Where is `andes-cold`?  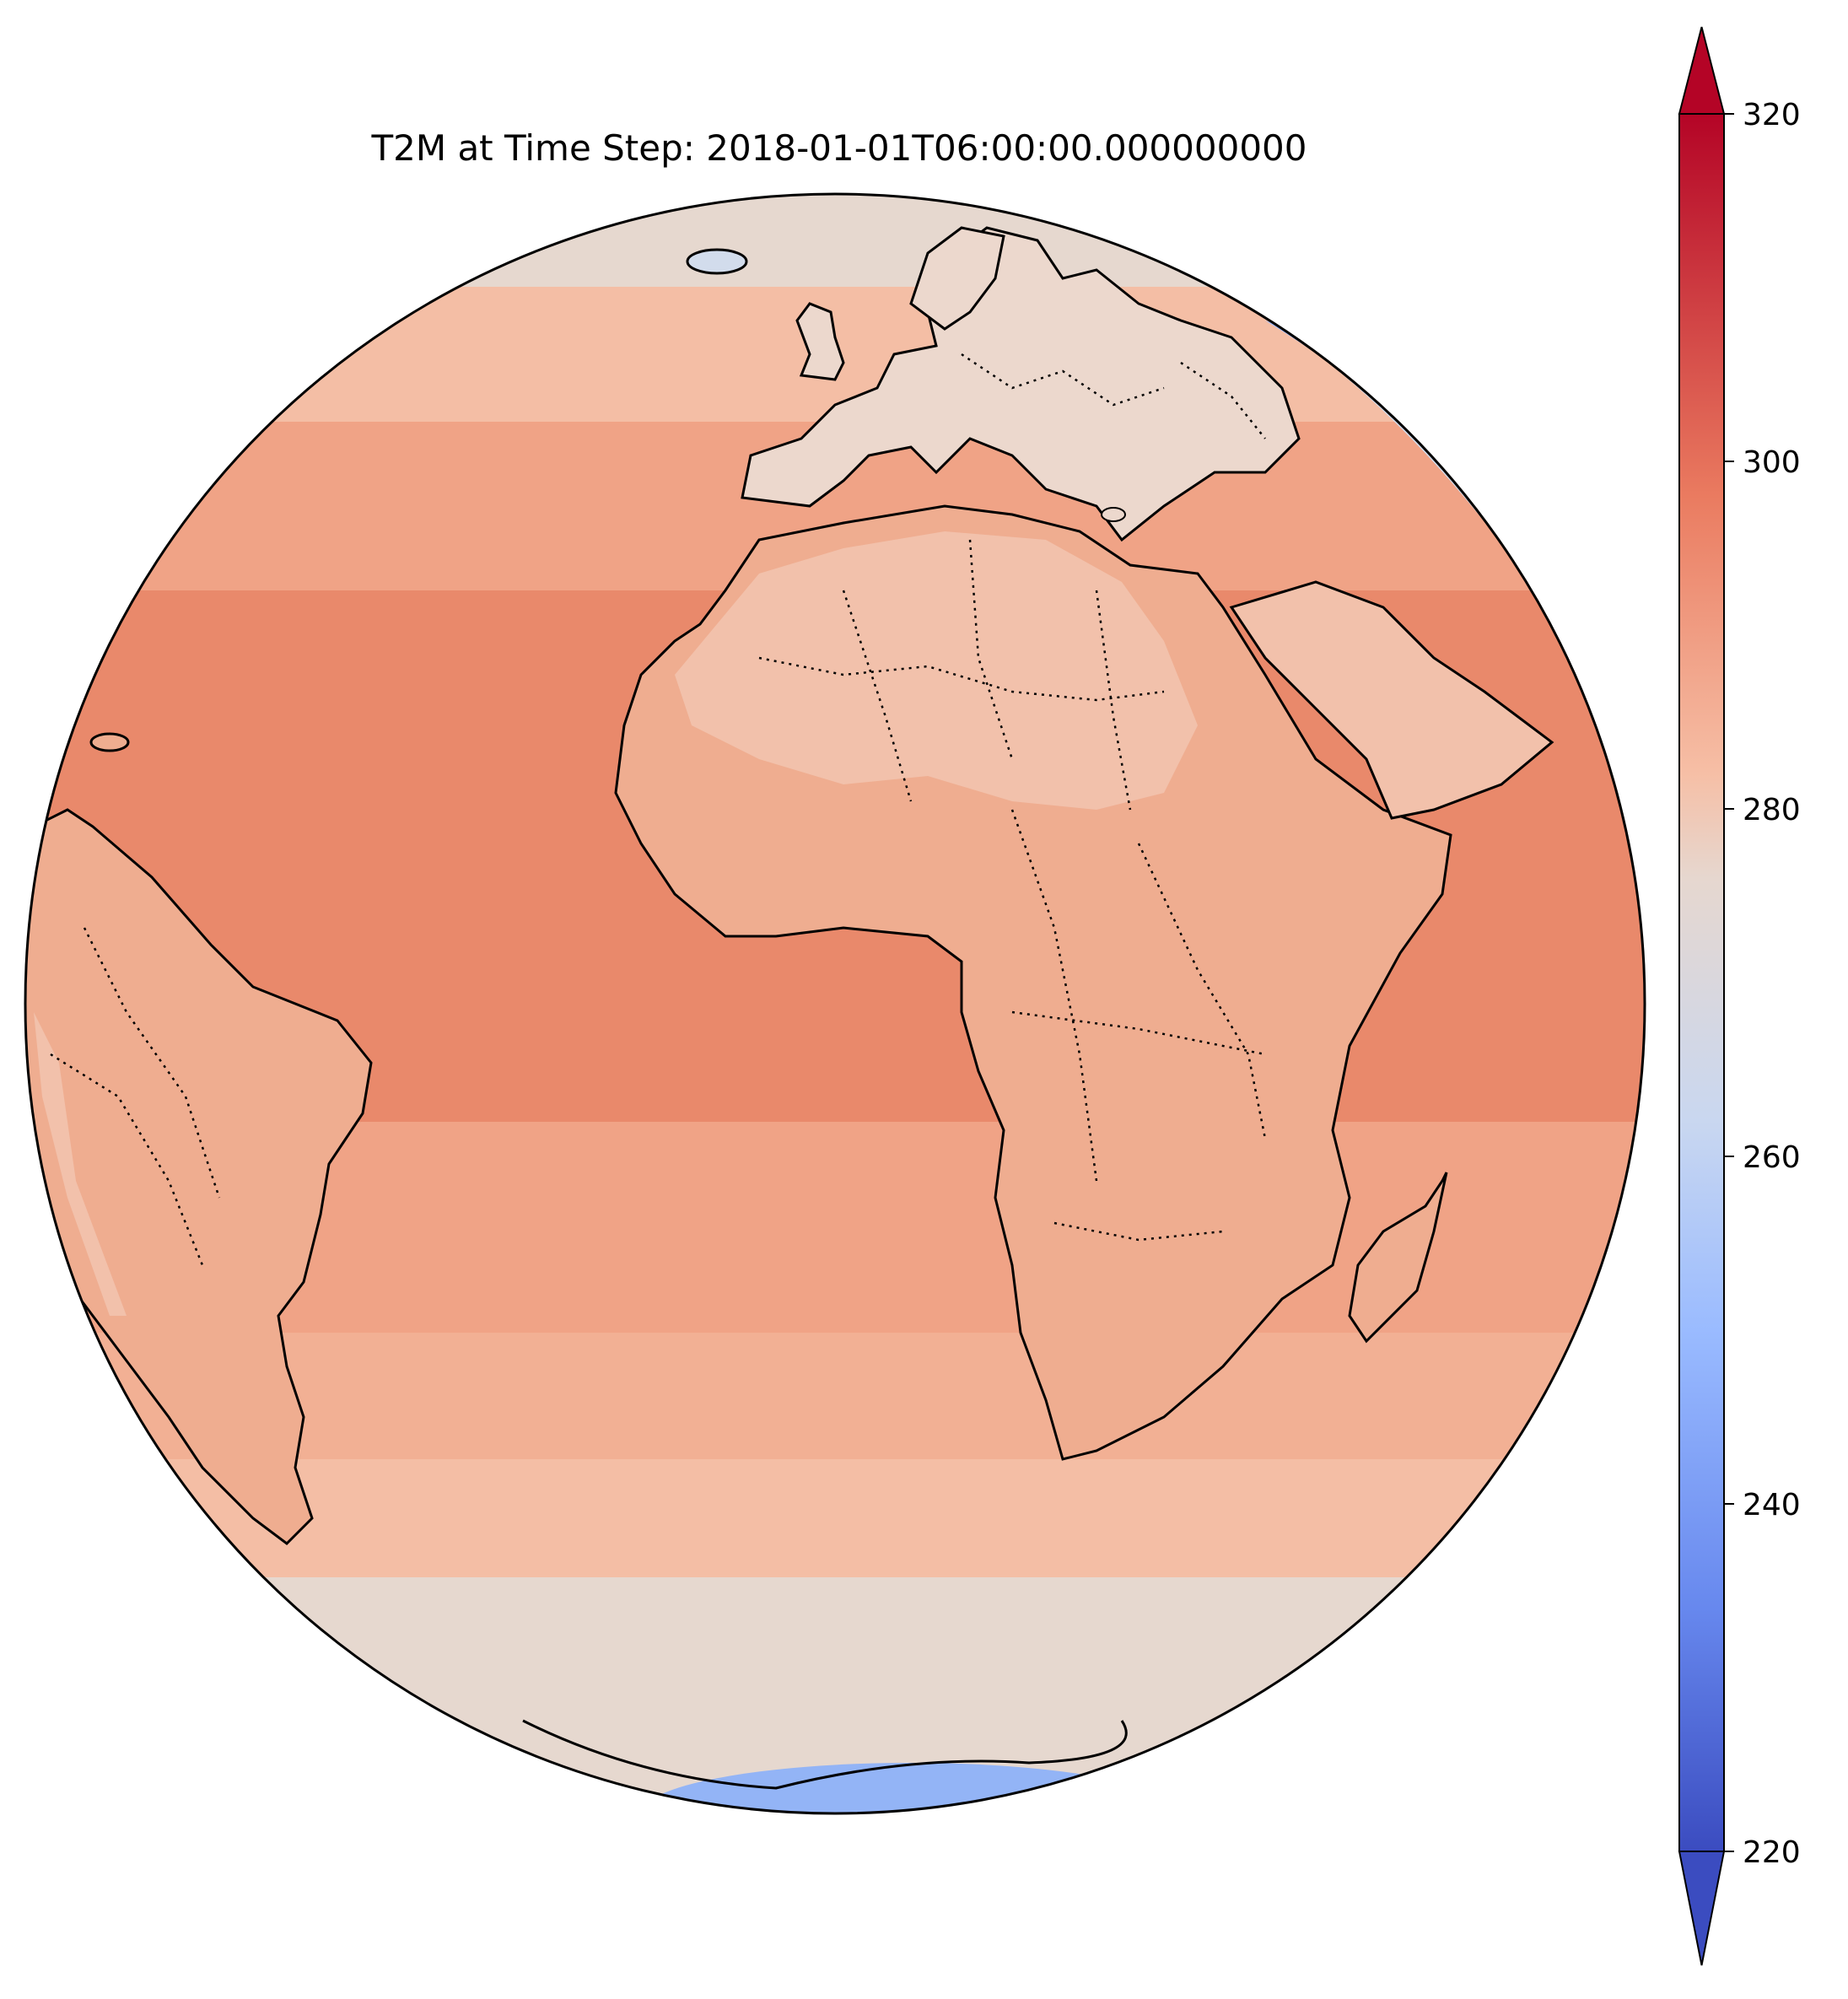 andes-cold is located at coordinates (80, 1164).